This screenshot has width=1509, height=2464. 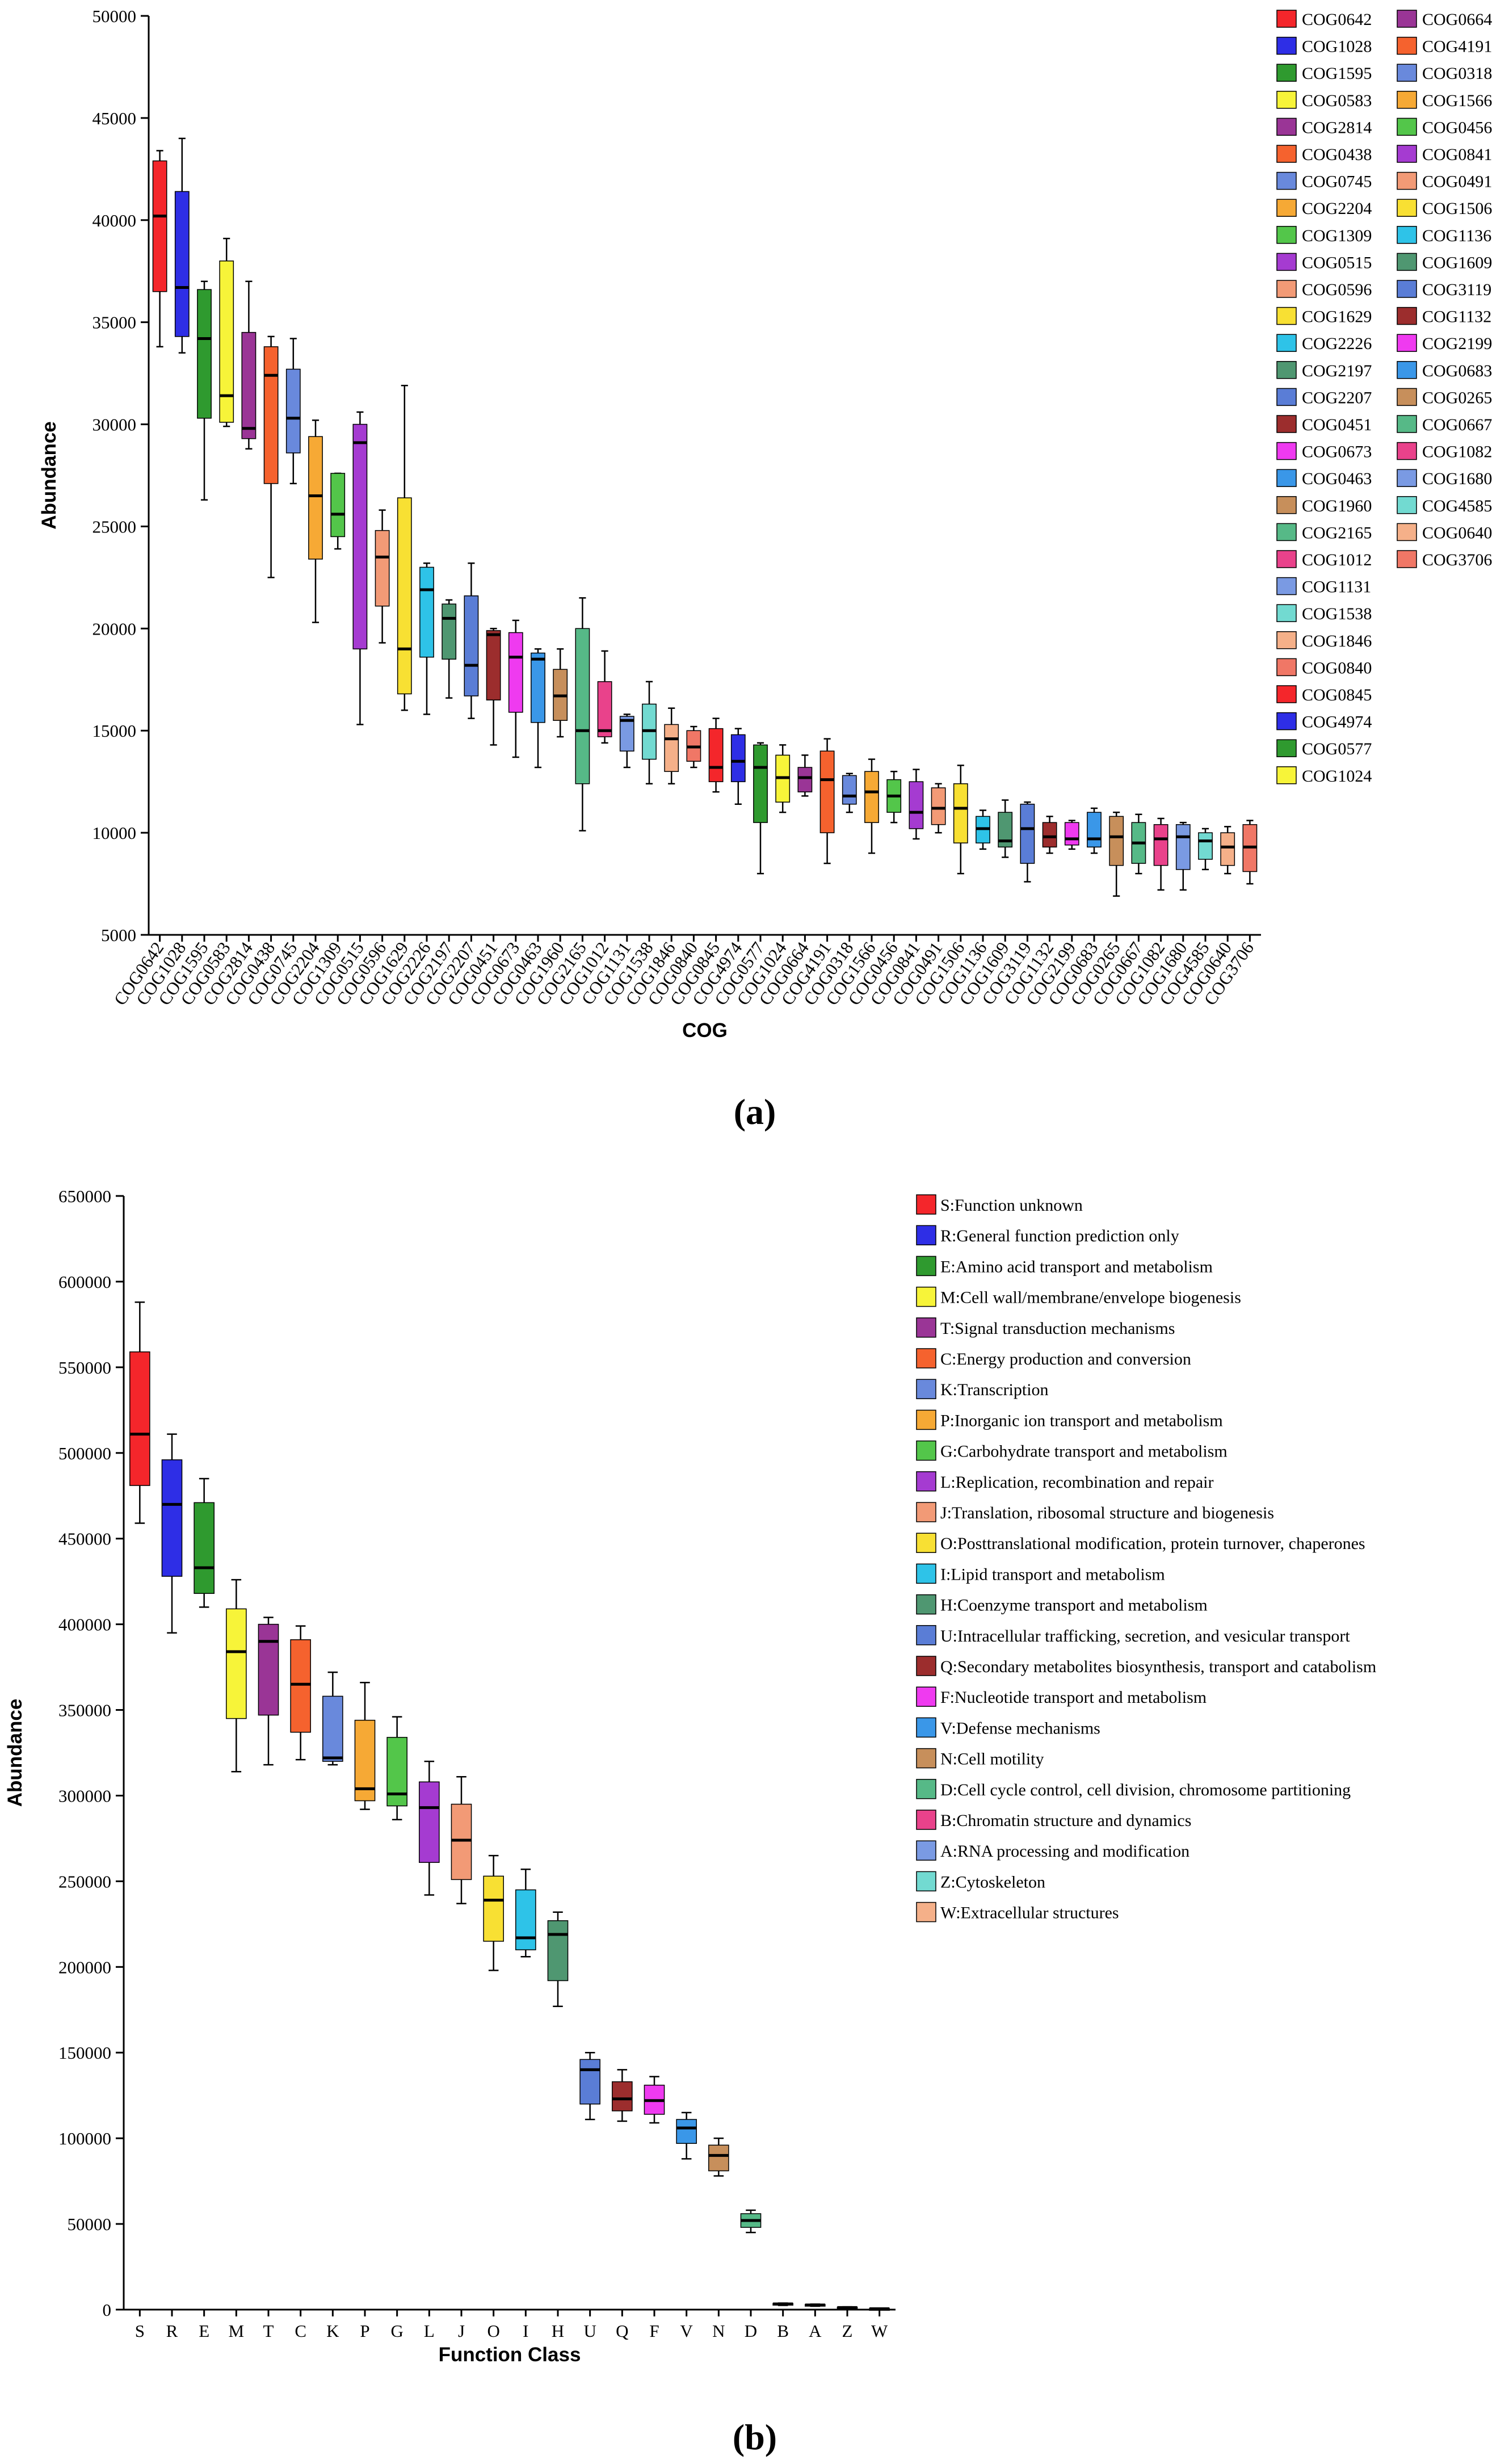 I want to click on legend-label: COG2204, so click(x=1337, y=208).